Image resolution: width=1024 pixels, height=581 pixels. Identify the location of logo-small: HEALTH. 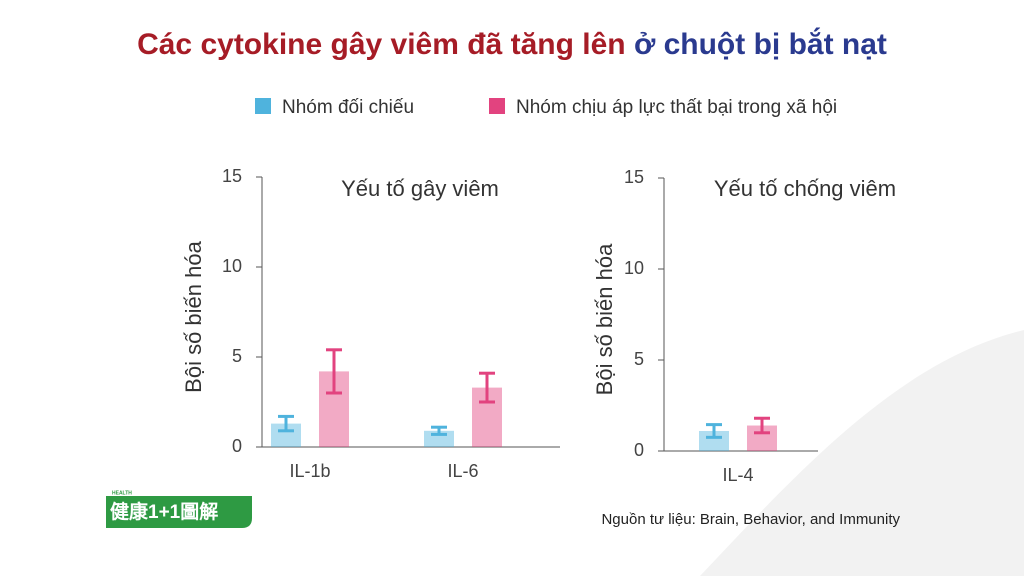
(122, 493).